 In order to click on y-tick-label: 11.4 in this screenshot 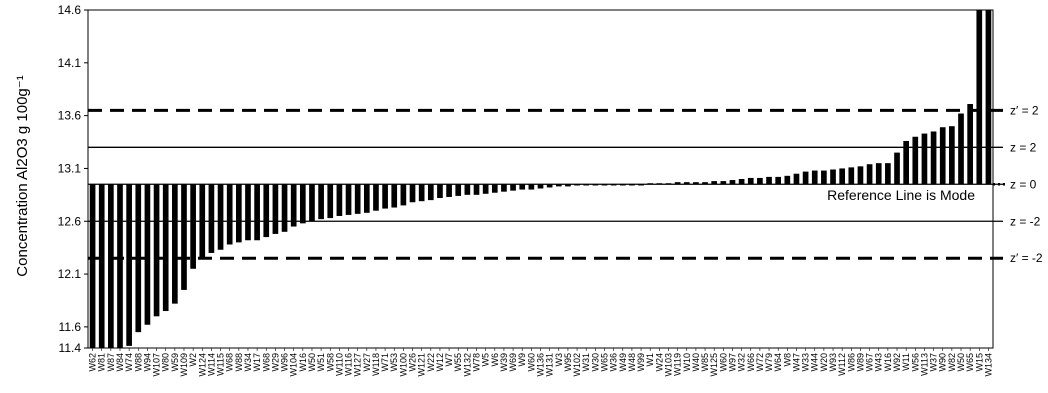, I will do `click(70, 348)`.